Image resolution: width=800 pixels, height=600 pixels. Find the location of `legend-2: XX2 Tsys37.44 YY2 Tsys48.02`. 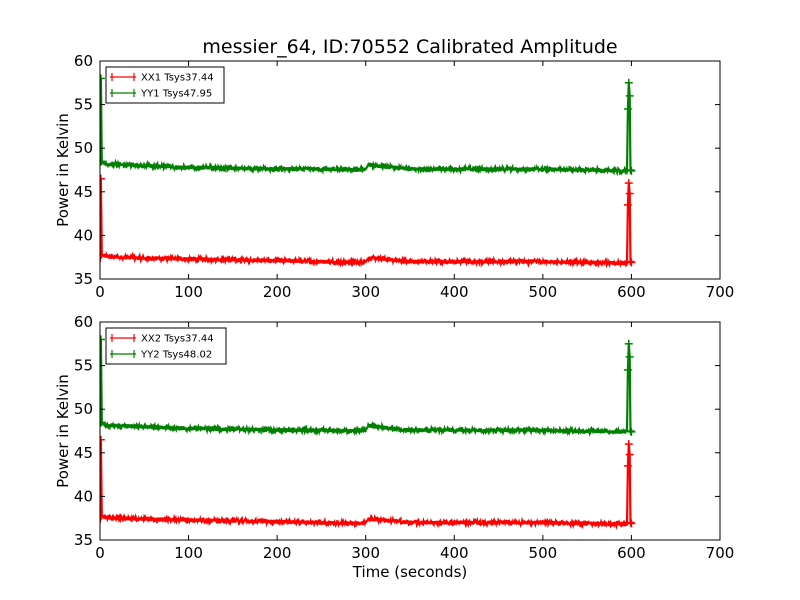

legend-2: XX2 Tsys37.44 YY2 Tsys48.02 is located at coordinates (166, 346).